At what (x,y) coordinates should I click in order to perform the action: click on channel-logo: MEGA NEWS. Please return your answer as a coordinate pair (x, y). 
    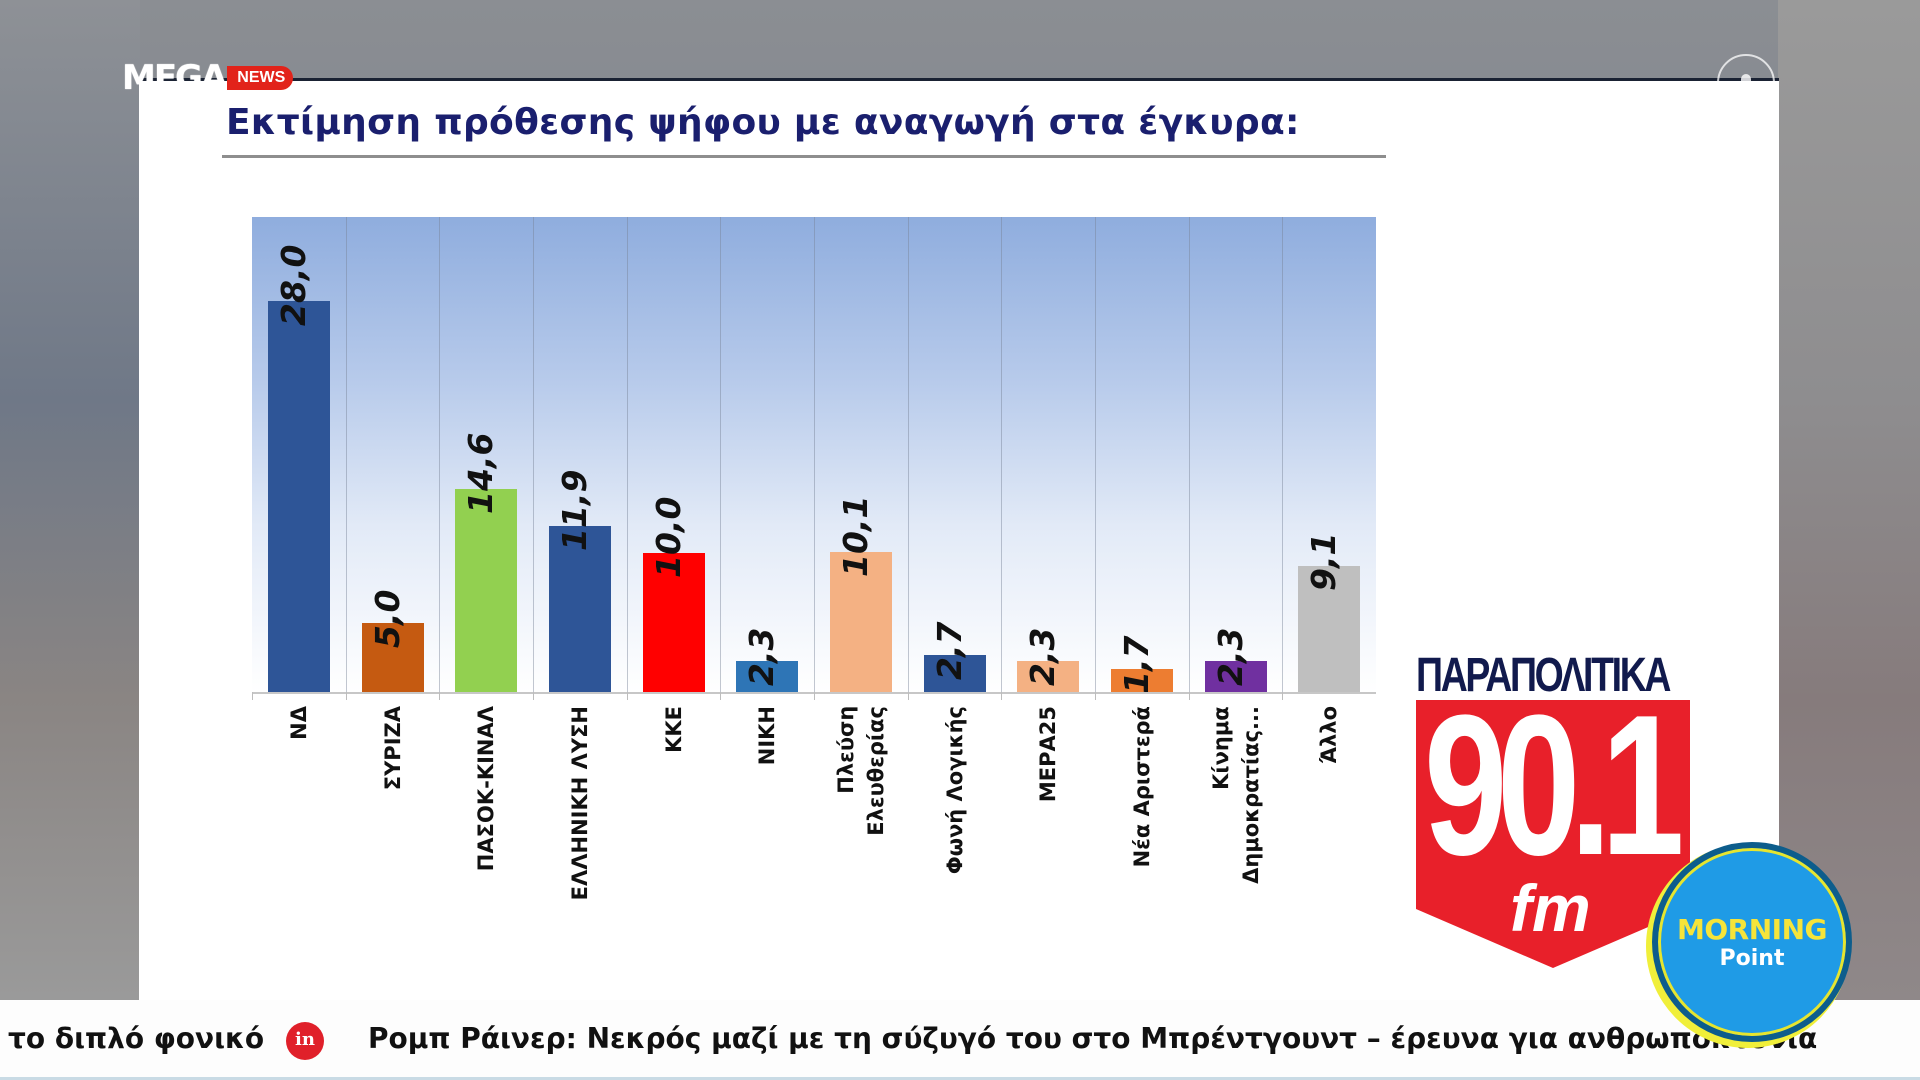
    Looking at the image, I should click on (208, 78).